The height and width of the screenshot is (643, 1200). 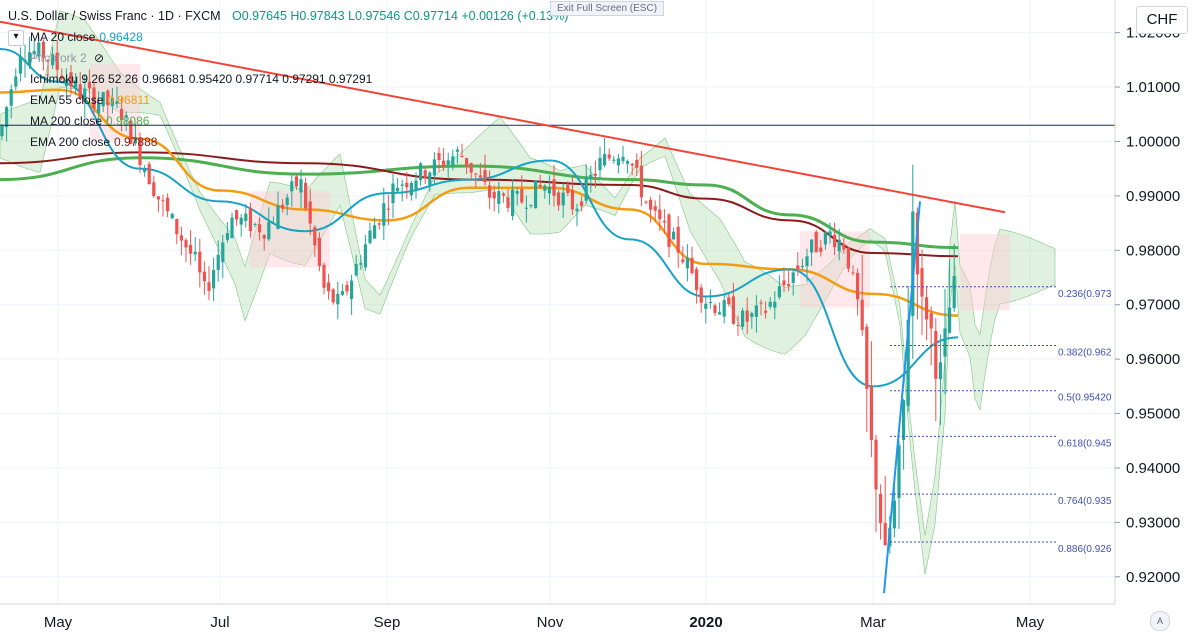 I want to click on legend-row: EMA 200 close 0.97888, so click(x=288, y=142).